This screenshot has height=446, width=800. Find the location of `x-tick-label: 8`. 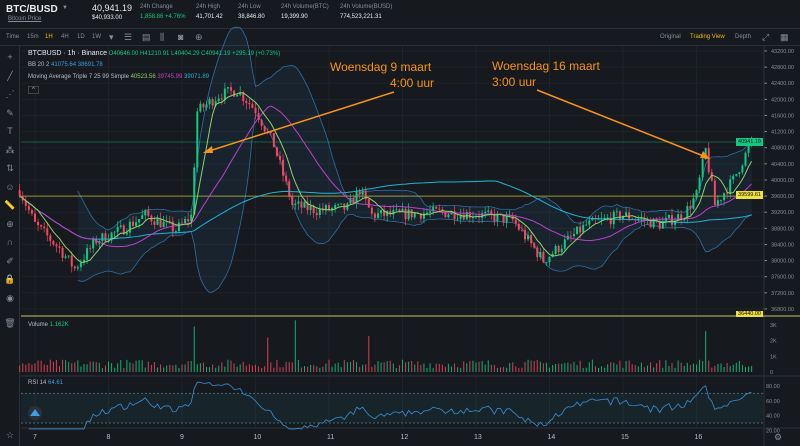

x-tick-label: 8 is located at coordinates (109, 437).